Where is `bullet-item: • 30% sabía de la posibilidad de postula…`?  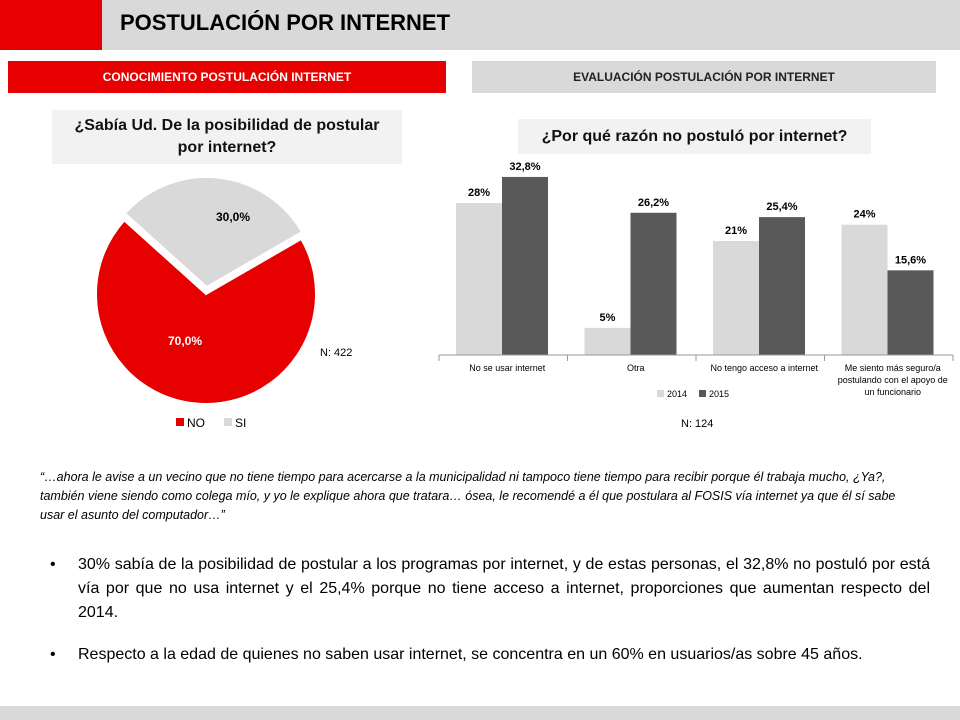
bullet-item: • 30% sabía de la posibilidad de postula… is located at coordinates (490, 589).